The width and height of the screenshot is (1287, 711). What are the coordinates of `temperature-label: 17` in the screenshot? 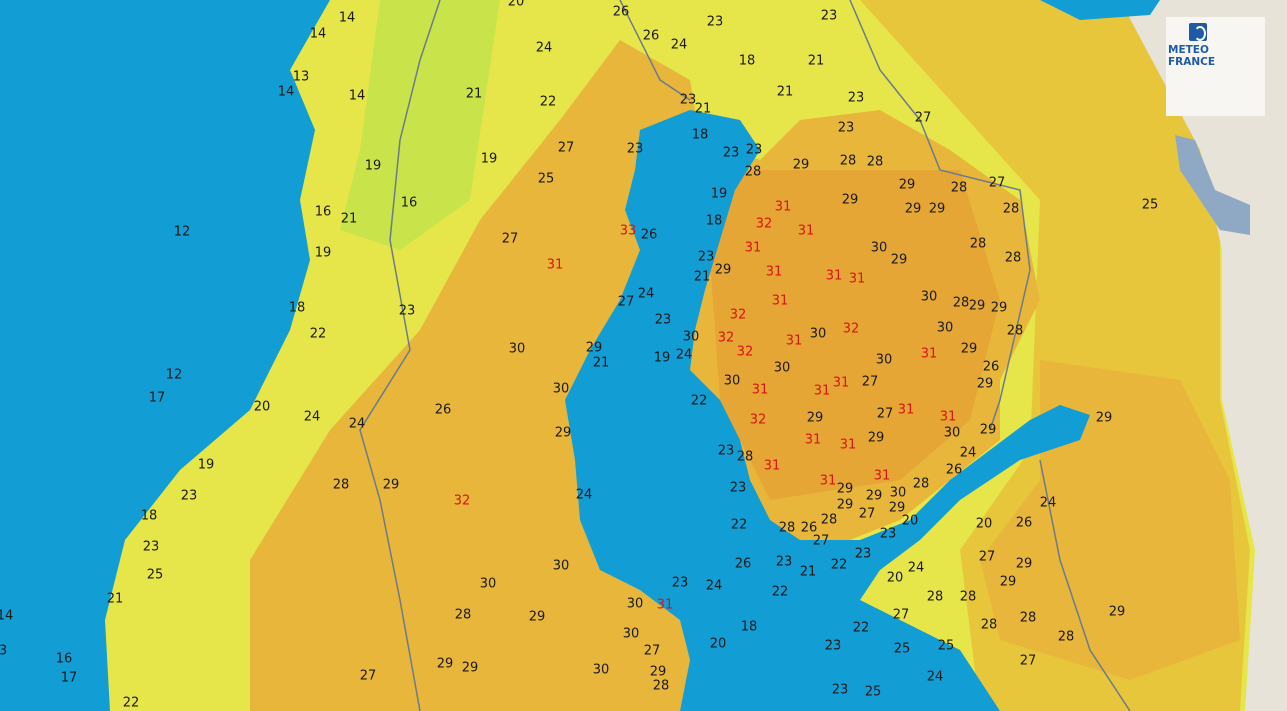 It's located at (69, 678).